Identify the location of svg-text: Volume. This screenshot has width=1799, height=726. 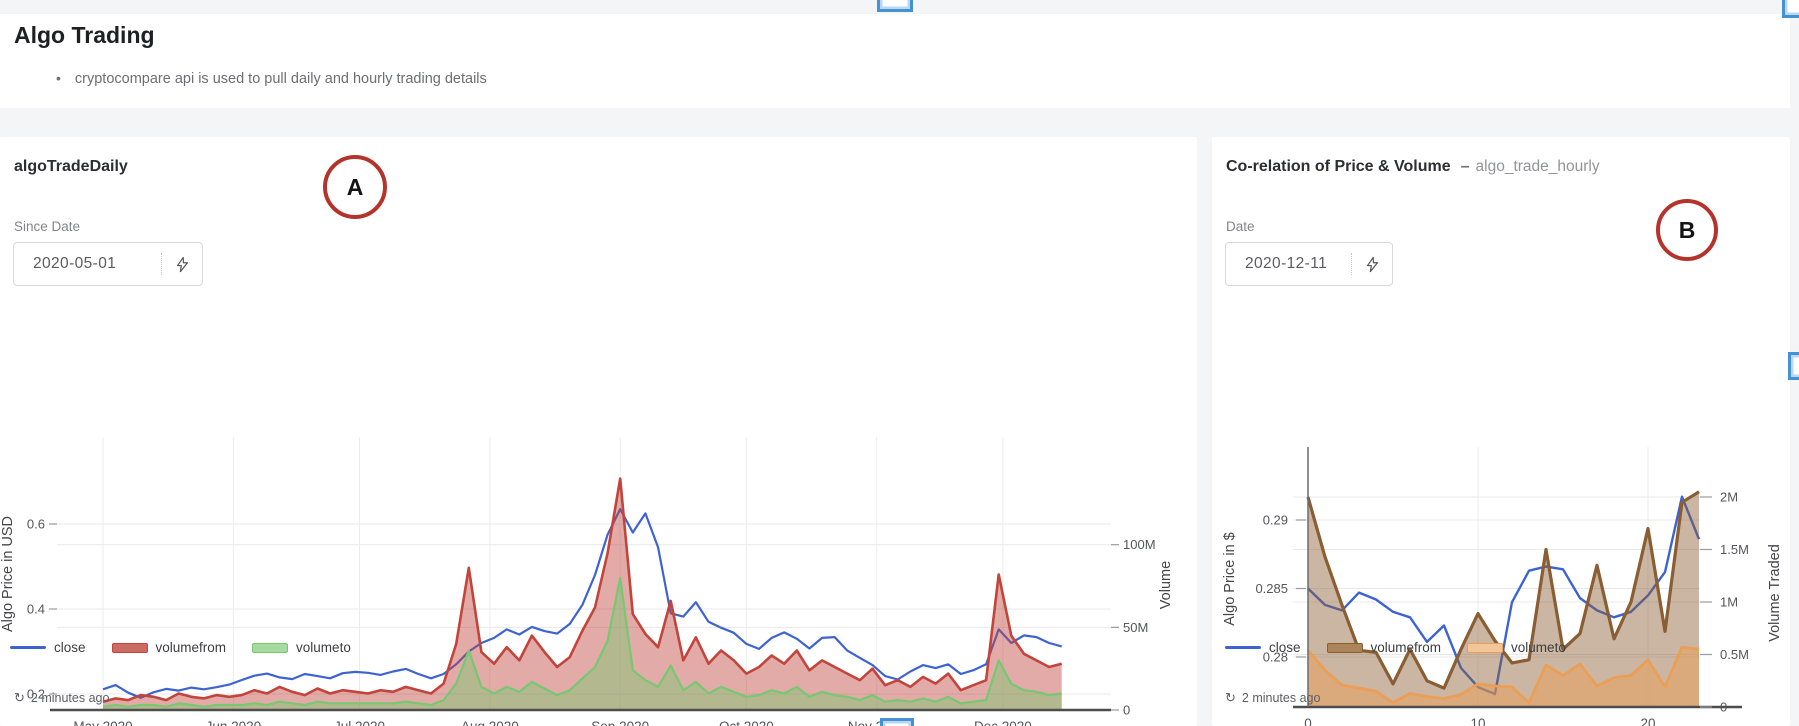
(1166, 585).